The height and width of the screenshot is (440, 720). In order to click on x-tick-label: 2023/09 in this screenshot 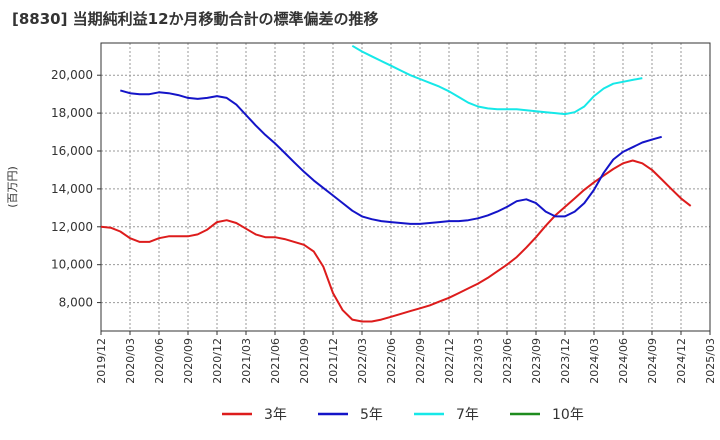, I will do `click(536, 361)`.